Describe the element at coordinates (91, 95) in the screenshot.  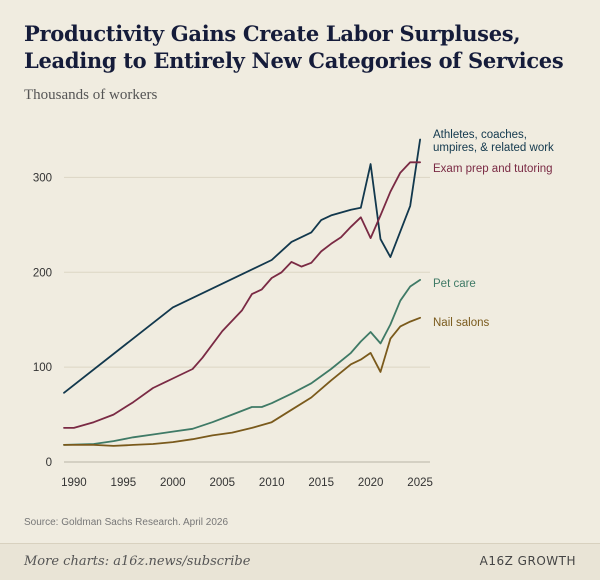
I see `chart-subtitle: Thousands of workers` at that location.